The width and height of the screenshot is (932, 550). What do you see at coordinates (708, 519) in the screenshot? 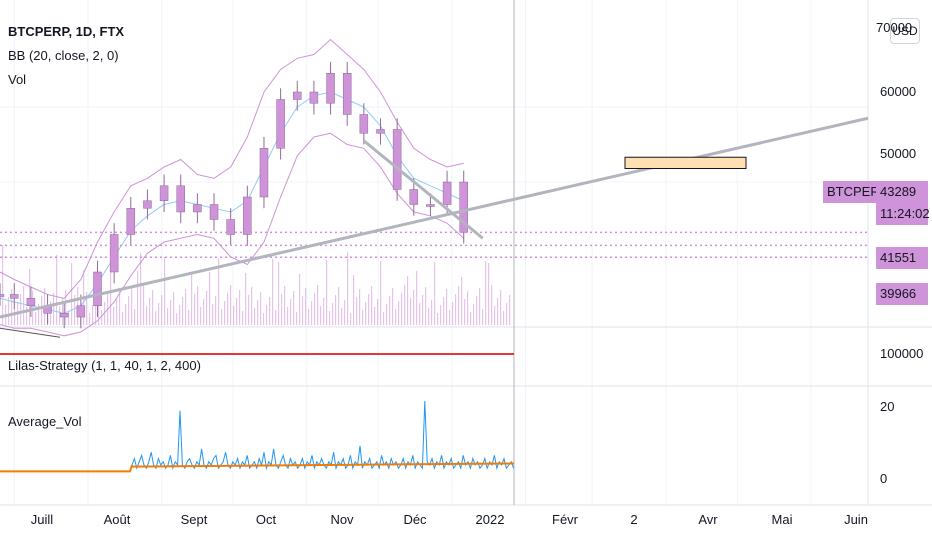
I see `x-tick-avr: Avr` at bounding box center [708, 519].